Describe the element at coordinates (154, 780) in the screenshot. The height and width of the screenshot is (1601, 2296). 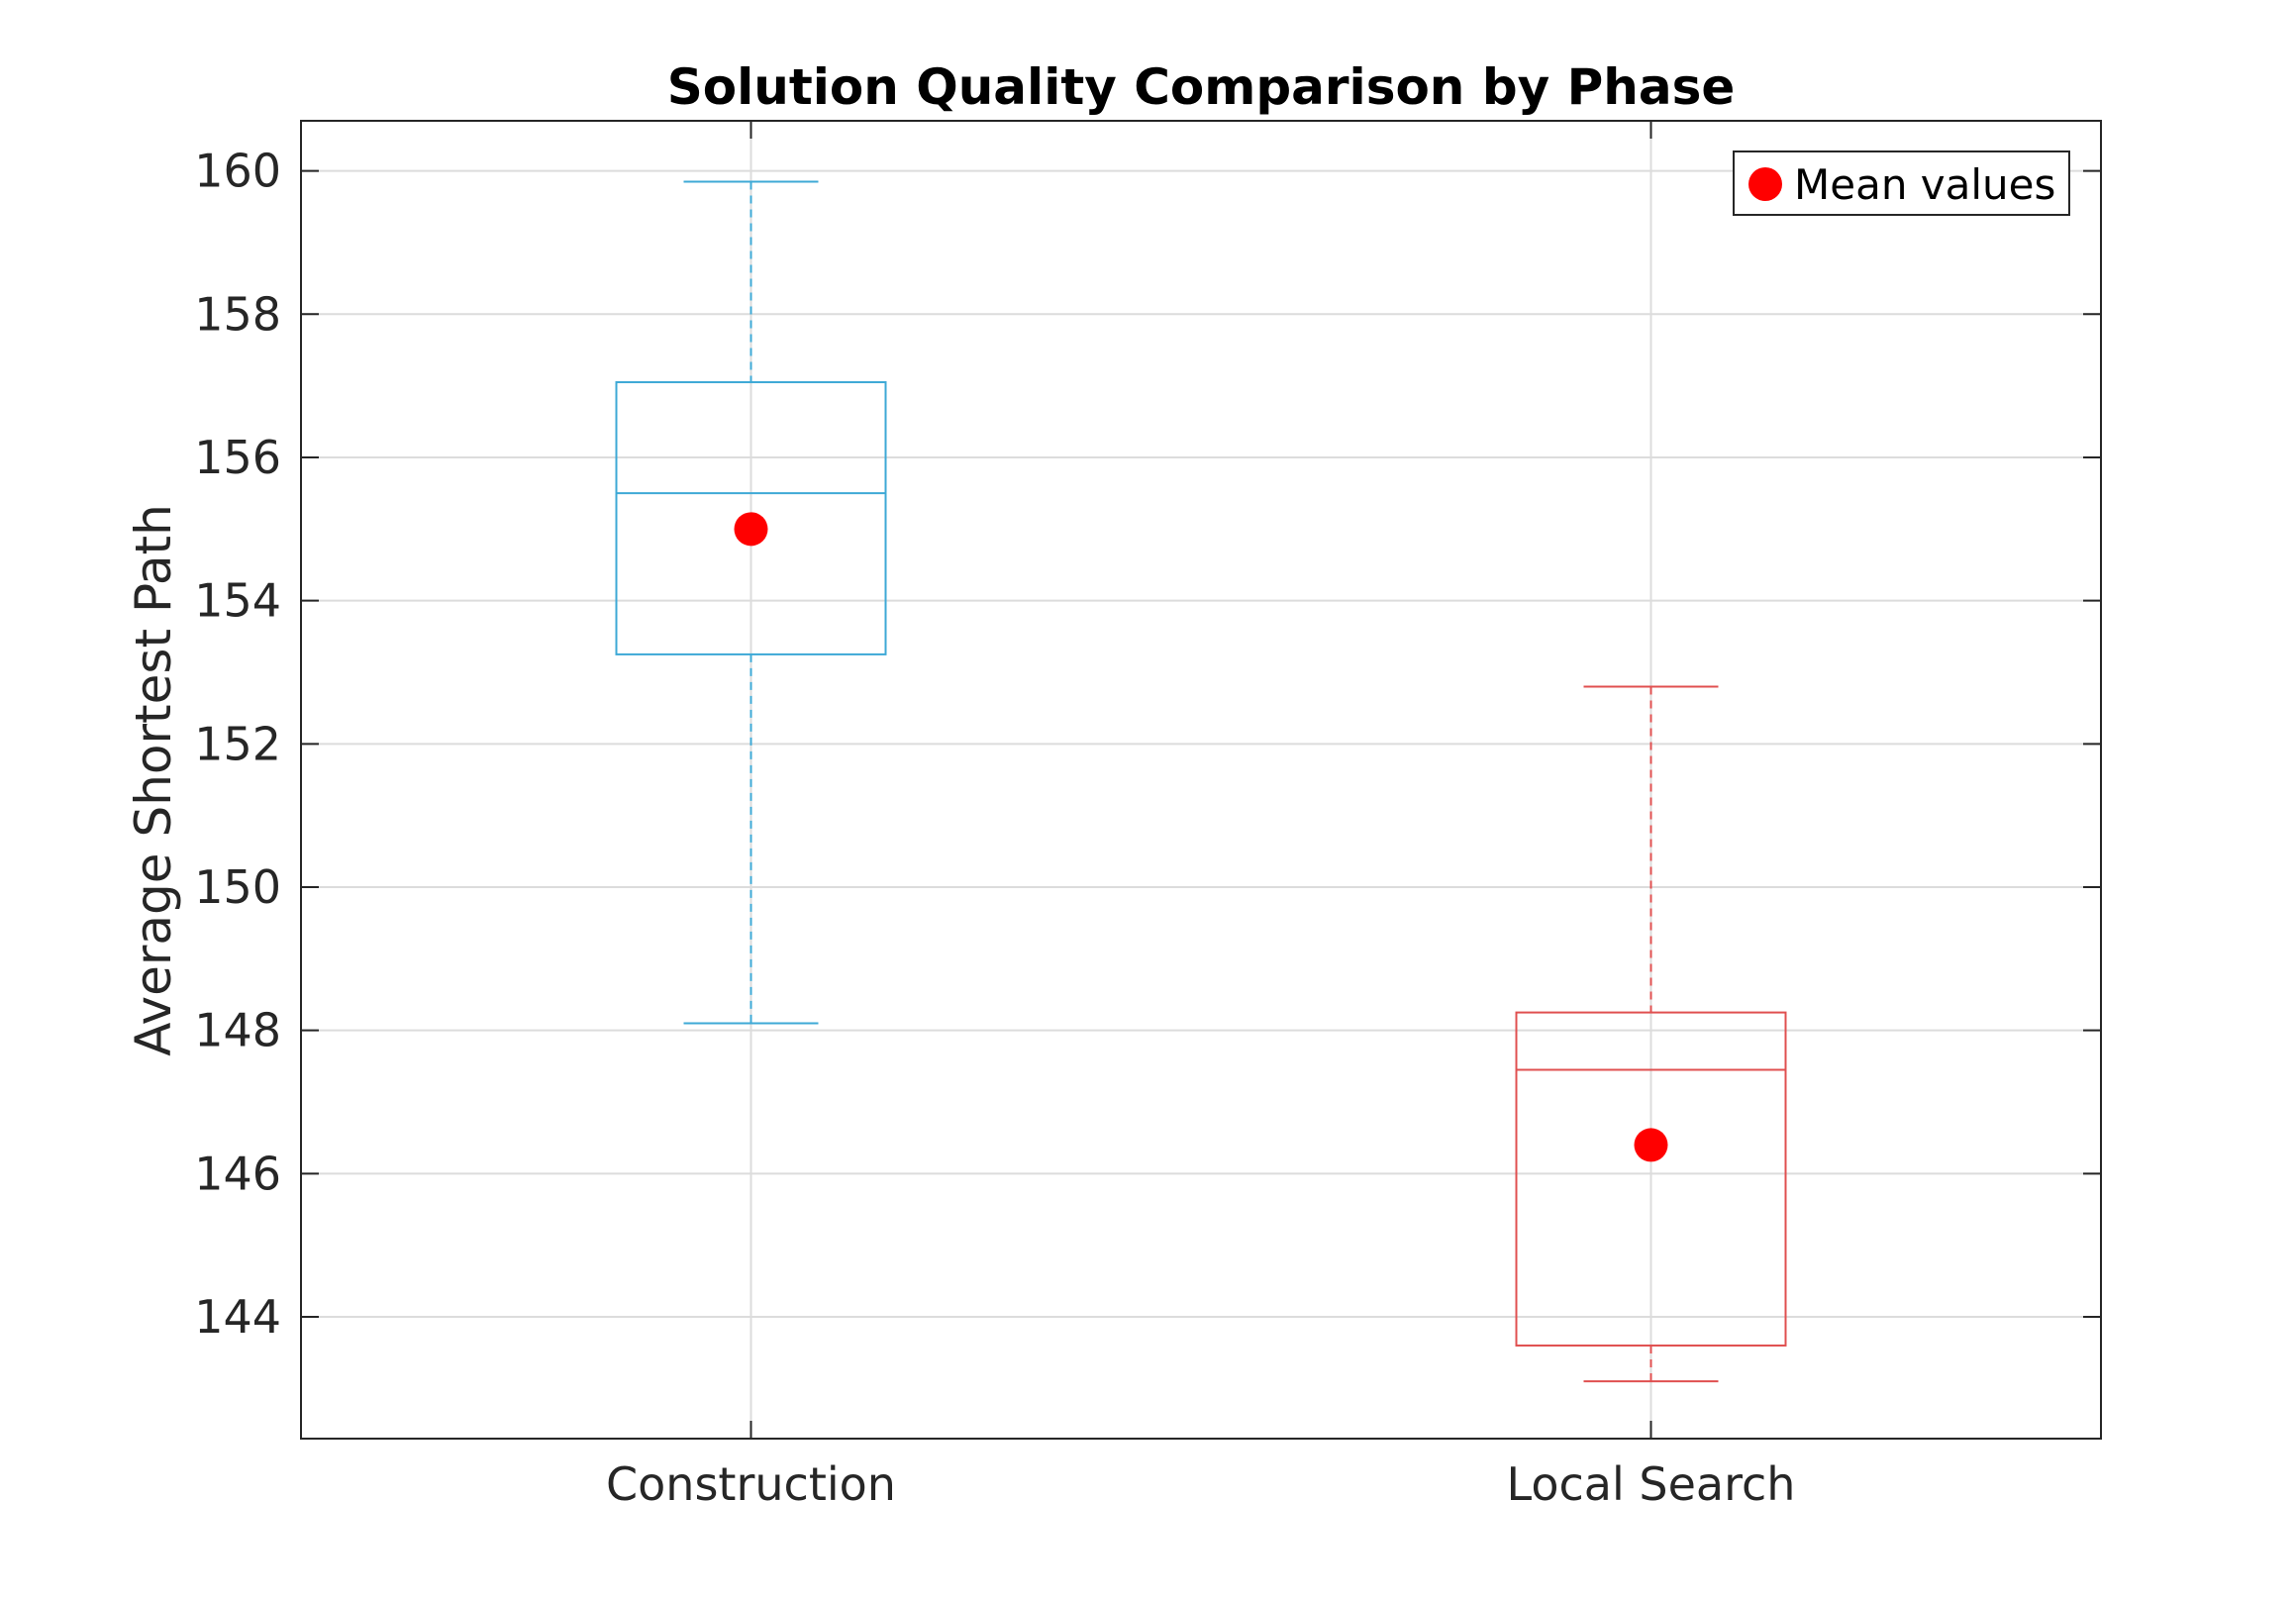
I see `y-axis-label: Average Shortest Path` at that location.